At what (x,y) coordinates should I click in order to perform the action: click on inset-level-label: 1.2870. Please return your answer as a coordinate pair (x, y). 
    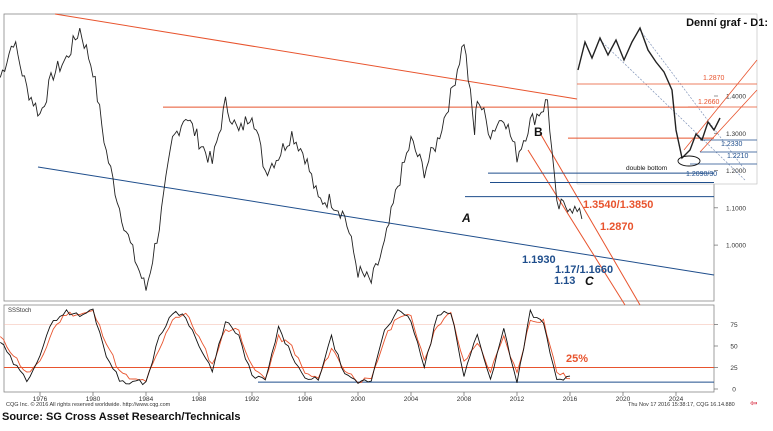
    Looking at the image, I should click on (714, 78).